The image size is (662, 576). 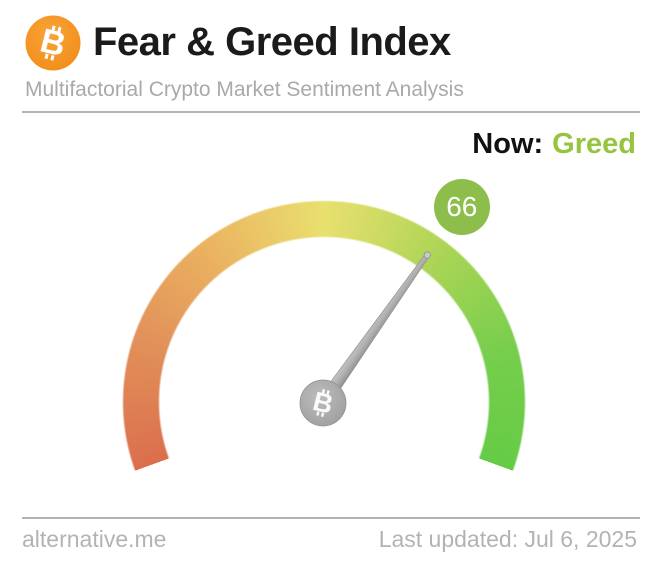 I want to click on gauge-value: 66, so click(x=462, y=206).